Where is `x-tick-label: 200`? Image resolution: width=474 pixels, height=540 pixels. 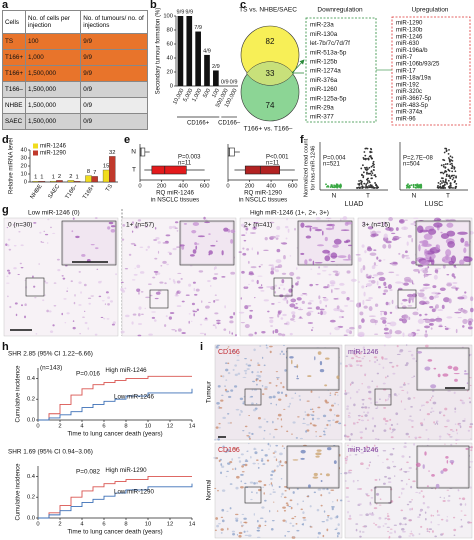 x-tick-label: 200 is located at coordinates (162, 187).